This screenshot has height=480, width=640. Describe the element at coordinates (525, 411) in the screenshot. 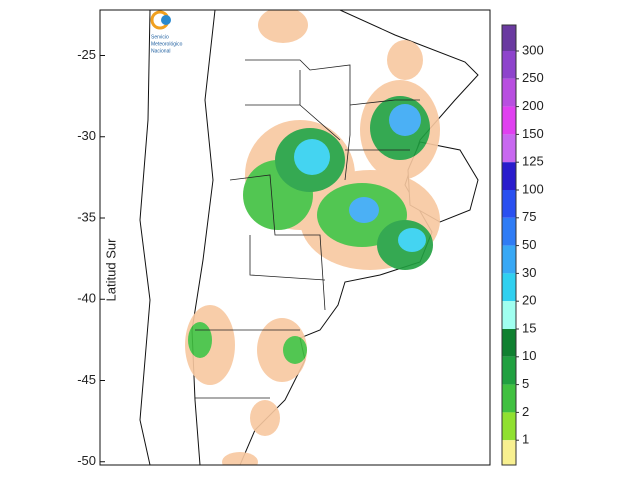

I see `colorbar-label: 2` at that location.